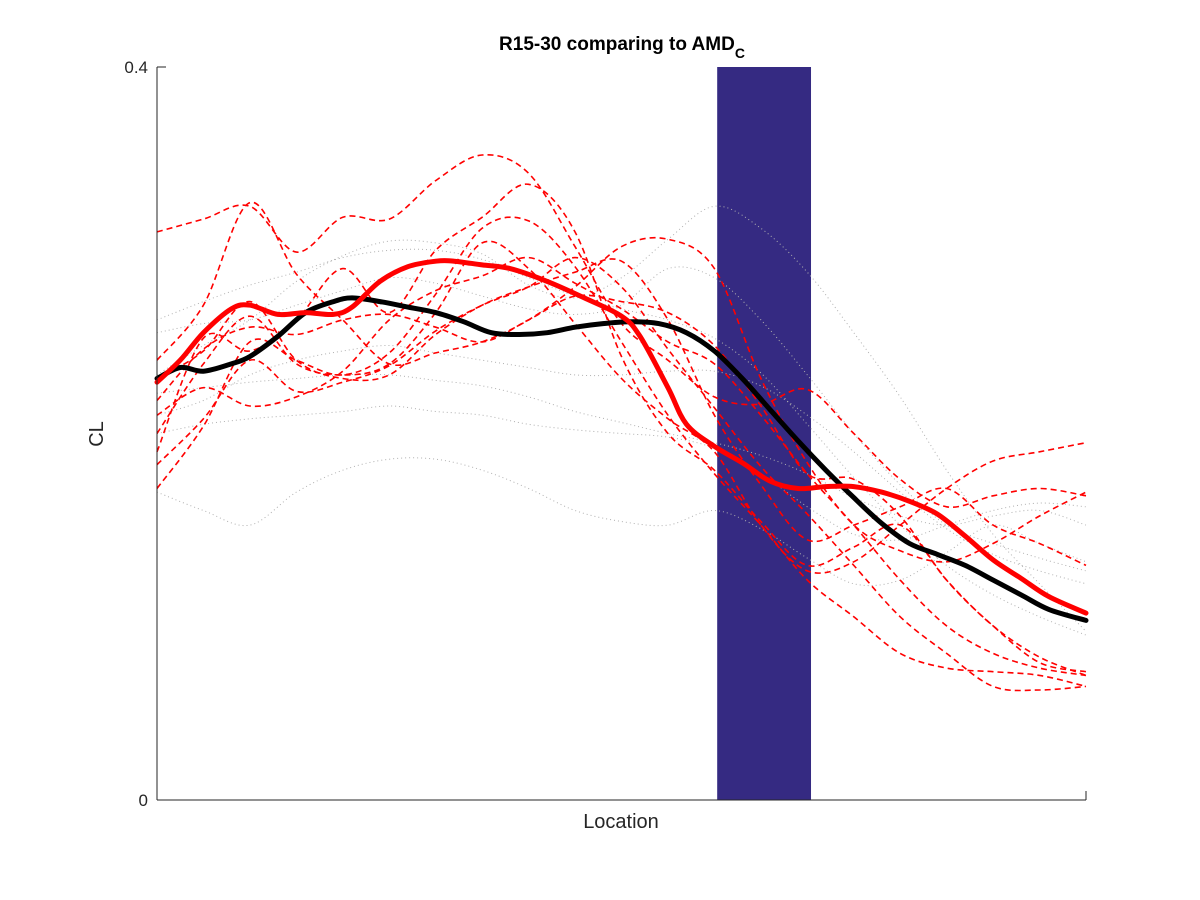  I want to click on highlight-band, so click(764, 433).